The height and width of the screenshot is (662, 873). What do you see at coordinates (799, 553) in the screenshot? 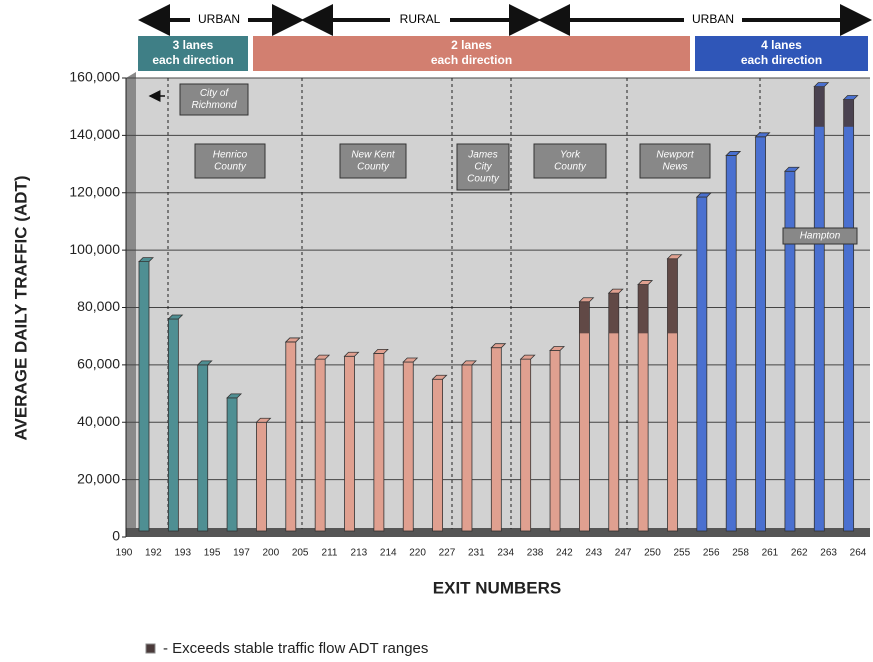
I see `x-tick-label: 262` at bounding box center [799, 553].